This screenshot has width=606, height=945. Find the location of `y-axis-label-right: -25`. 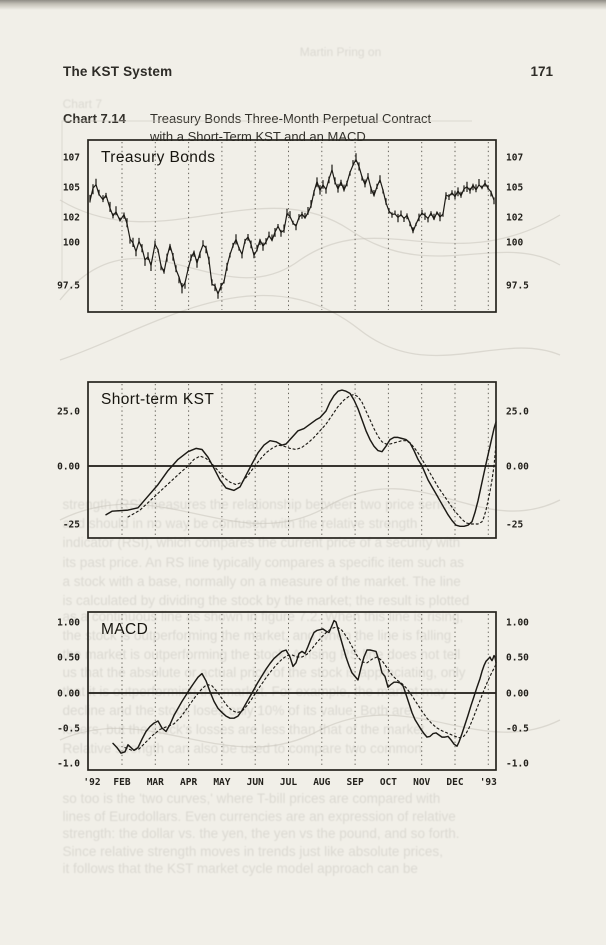

y-axis-label-right: -25 is located at coordinates (514, 525).